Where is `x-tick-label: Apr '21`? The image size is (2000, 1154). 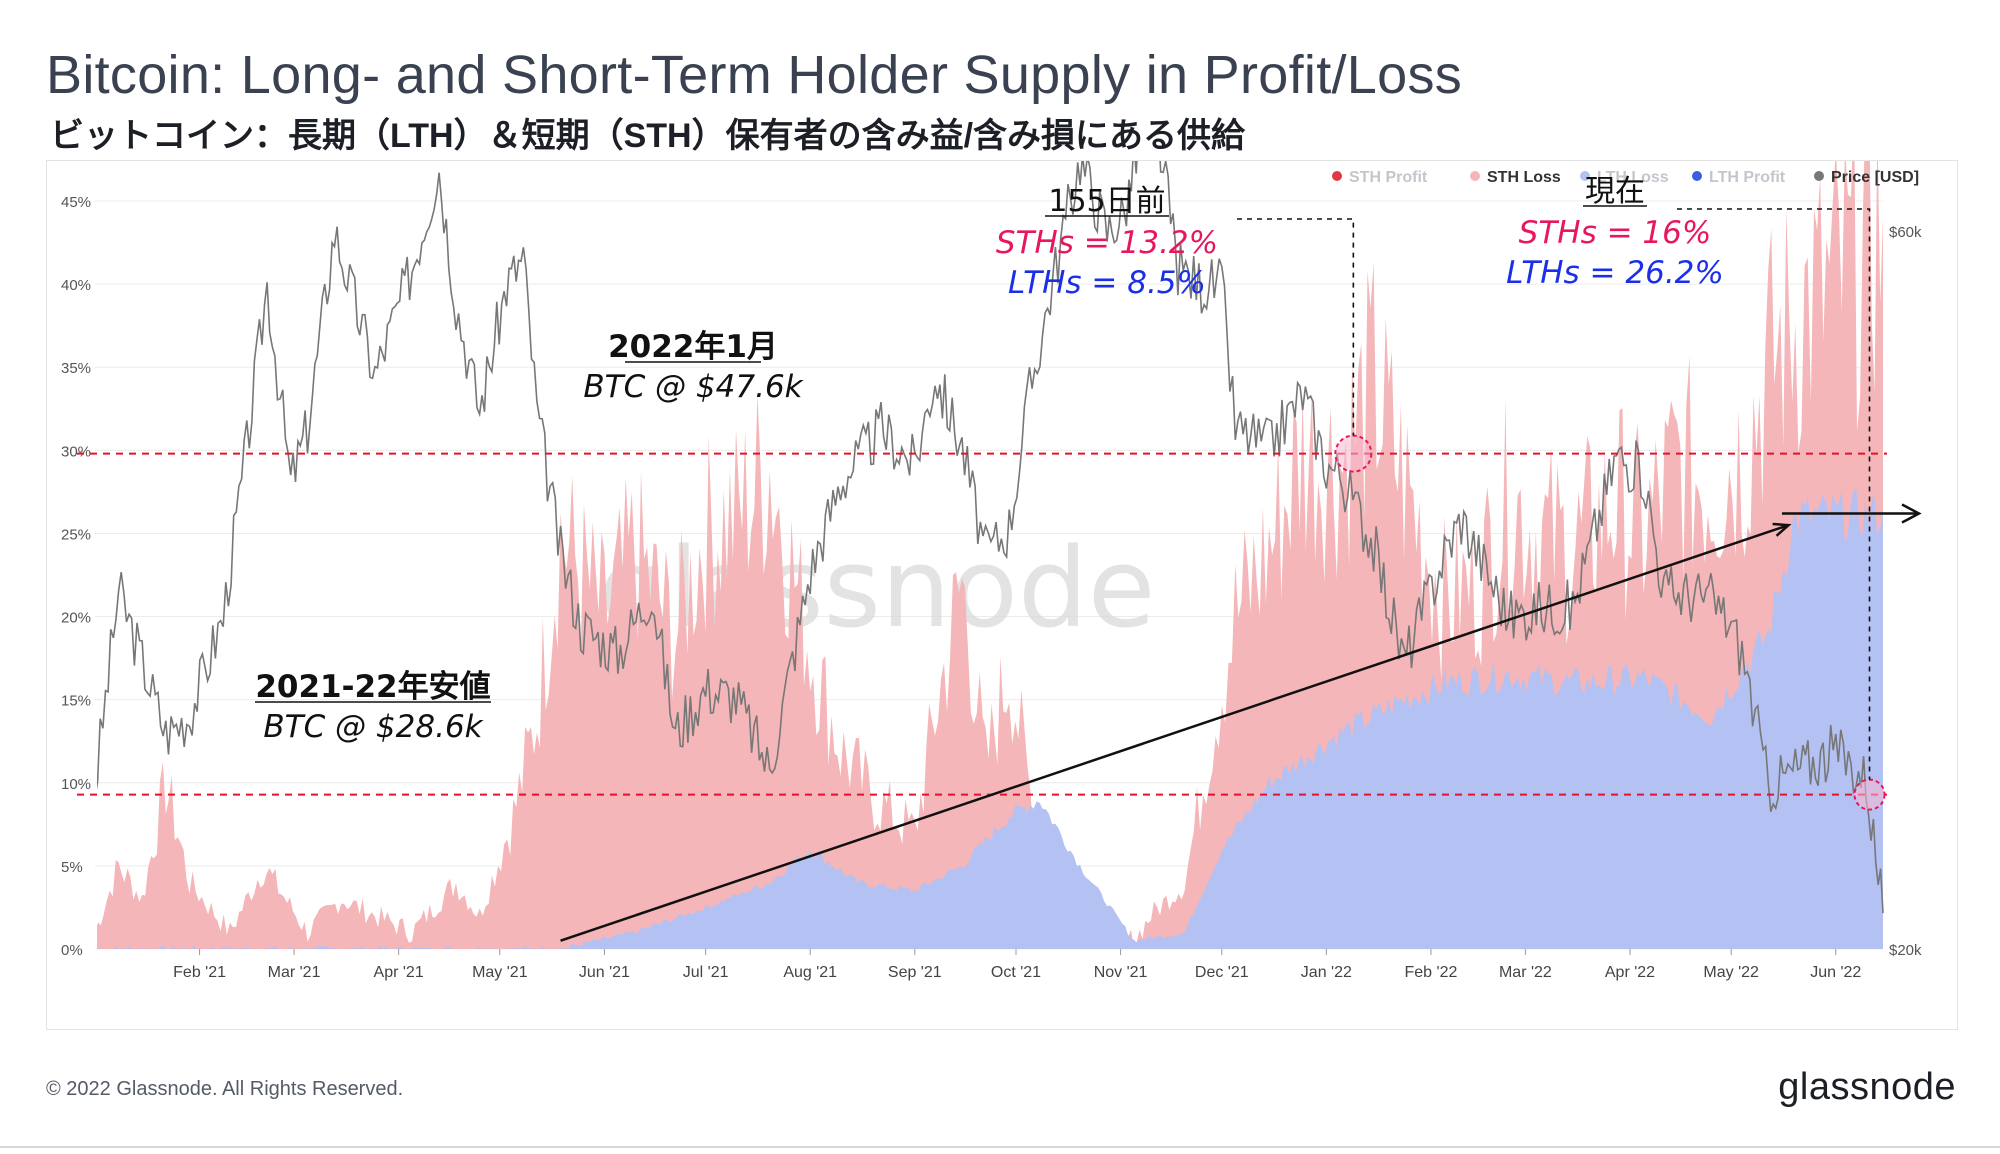 x-tick-label: Apr '21 is located at coordinates (399, 972).